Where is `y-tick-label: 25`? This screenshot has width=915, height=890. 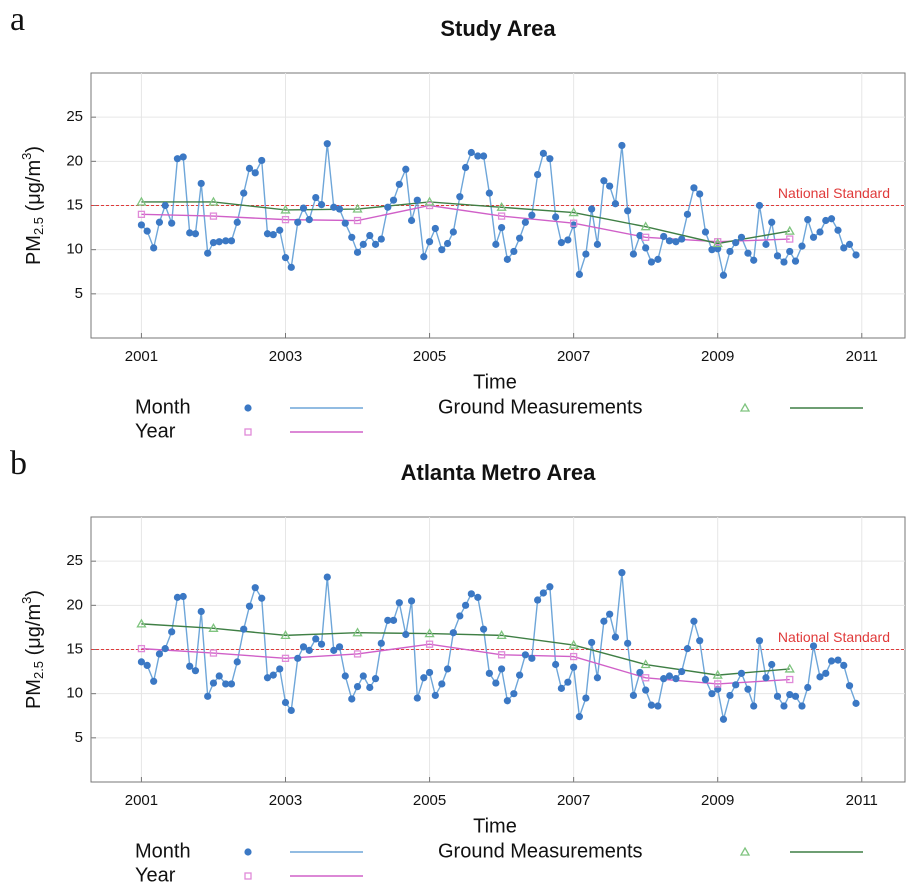
y-tick-label: 25 is located at coordinates (74, 560).